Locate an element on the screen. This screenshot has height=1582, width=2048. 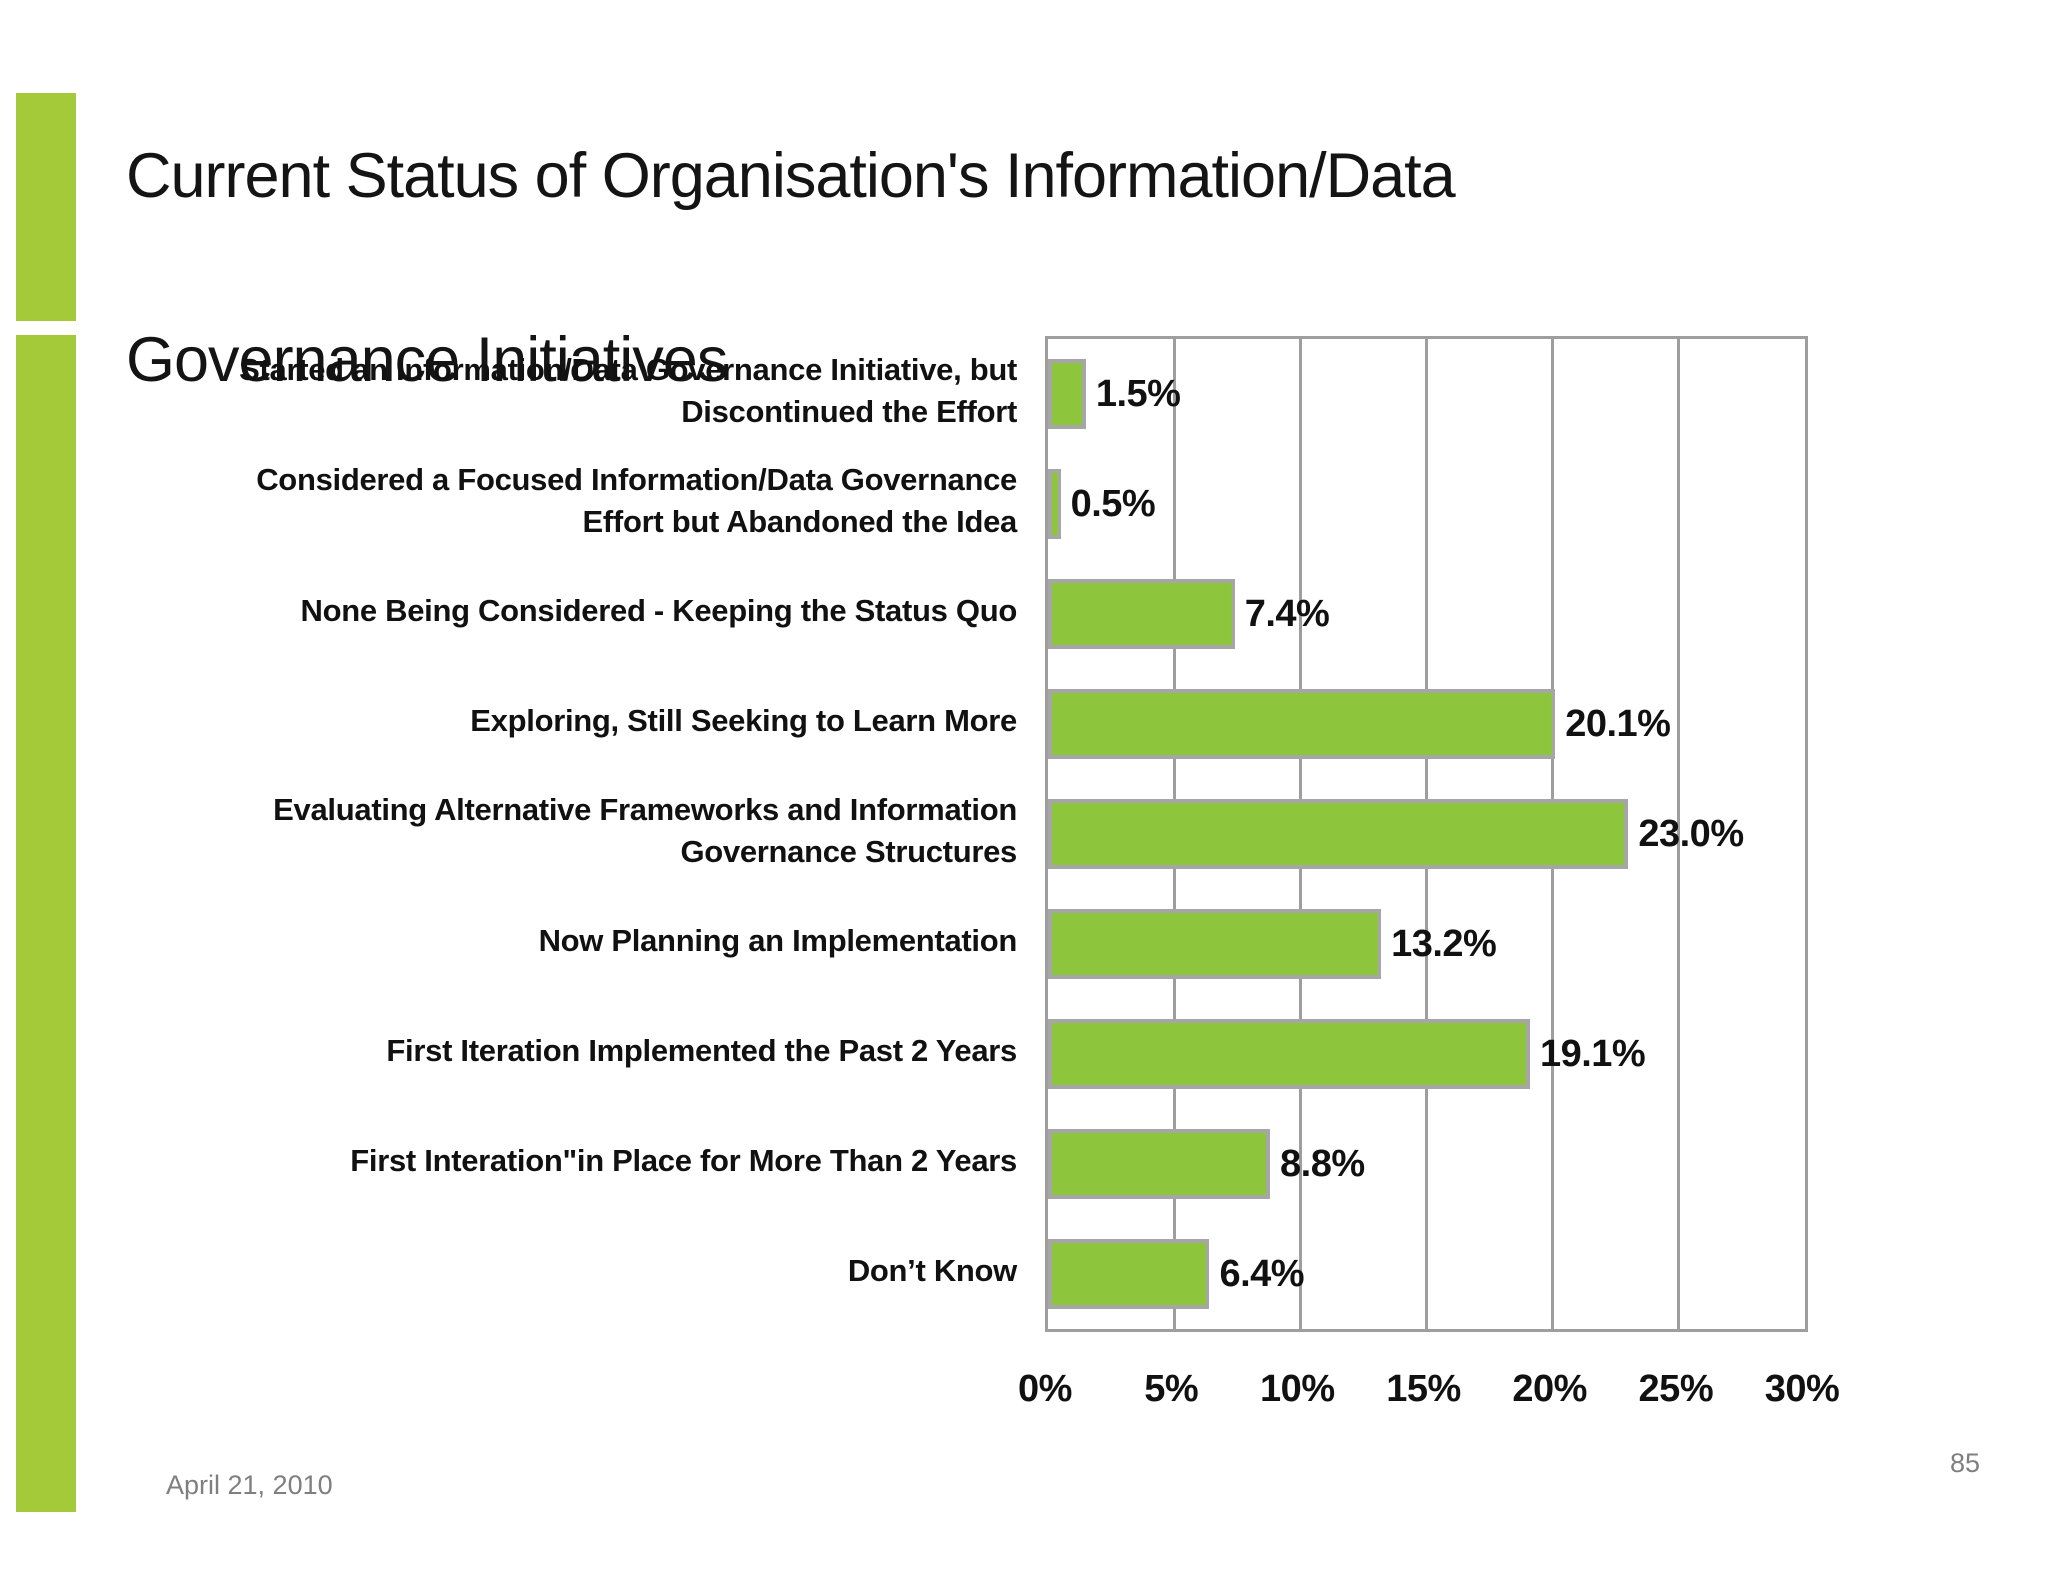
gridline-25pct is located at coordinates (1679, 834).